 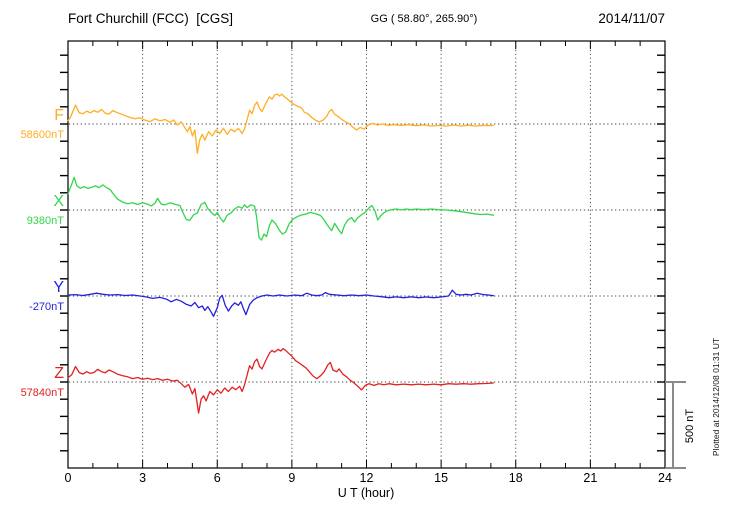 I want to click on x-tick-label: 15, so click(x=441, y=478).